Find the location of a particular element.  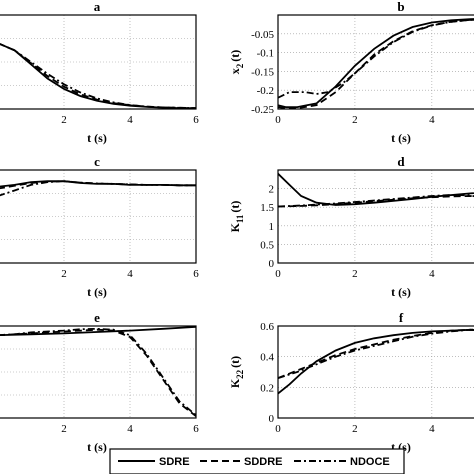

legend-label-sddre: SDDRE is located at coordinates (263, 462).